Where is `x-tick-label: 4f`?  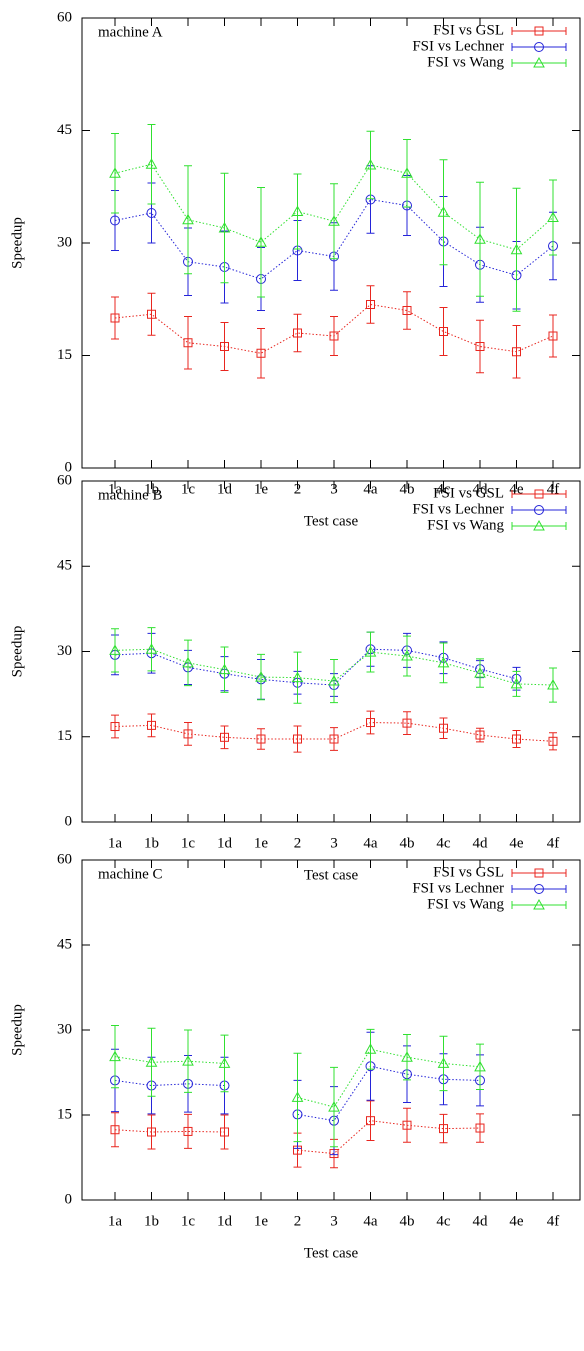
x-tick-label: 4f is located at coordinates (553, 1221).